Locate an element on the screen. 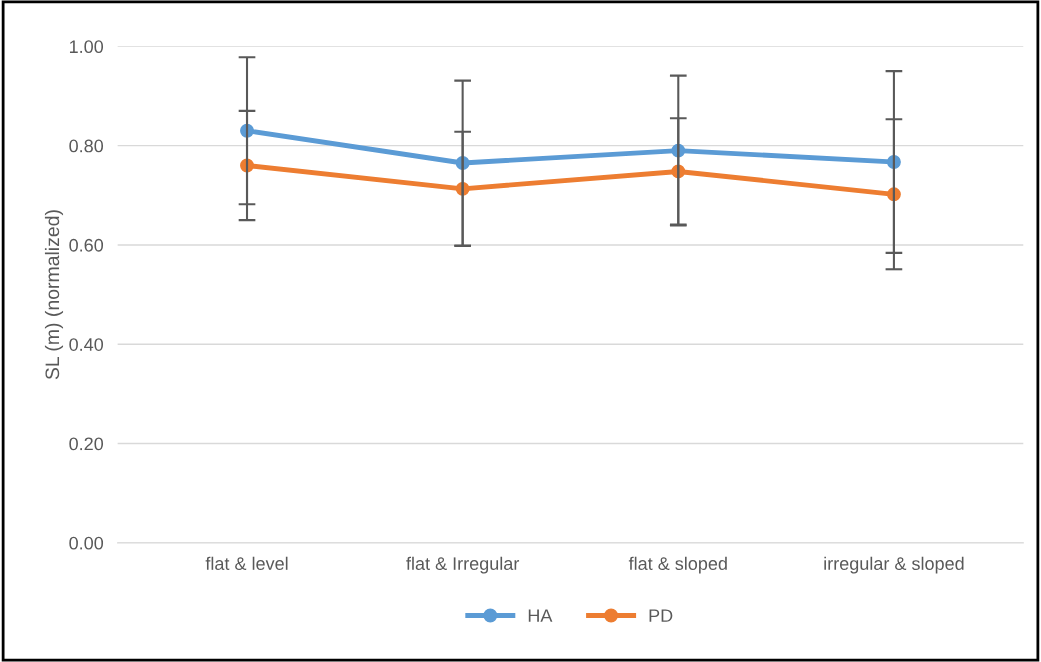 This screenshot has height=662, width=1041. y-axis-title: SL (m) (normalized) is located at coordinates (54, 295).